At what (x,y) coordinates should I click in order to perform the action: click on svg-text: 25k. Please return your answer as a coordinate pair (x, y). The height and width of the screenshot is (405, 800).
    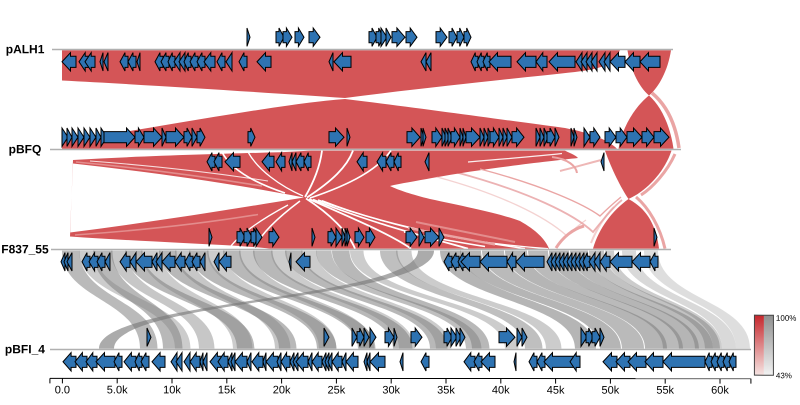
    Looking at the image, I should click on (337, 390).